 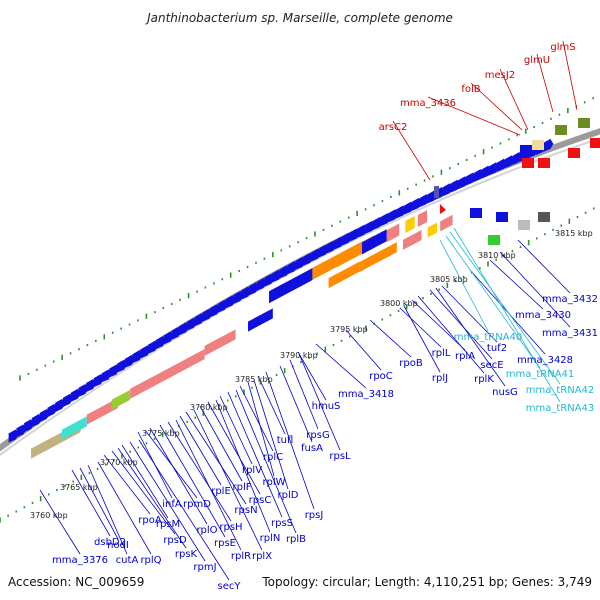 What do you see at coordinates (80, 560) in the screenshot?
I see `gene-label: mma_3376` at bounding box center [80, 560].